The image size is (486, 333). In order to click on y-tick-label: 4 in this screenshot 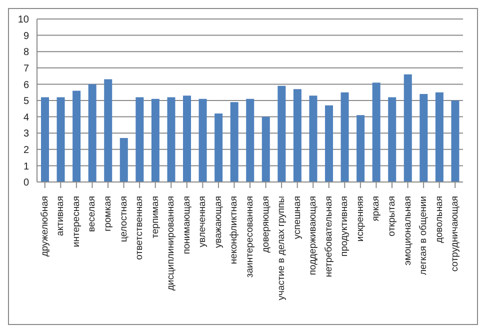, I will do `click(26, 118)`.